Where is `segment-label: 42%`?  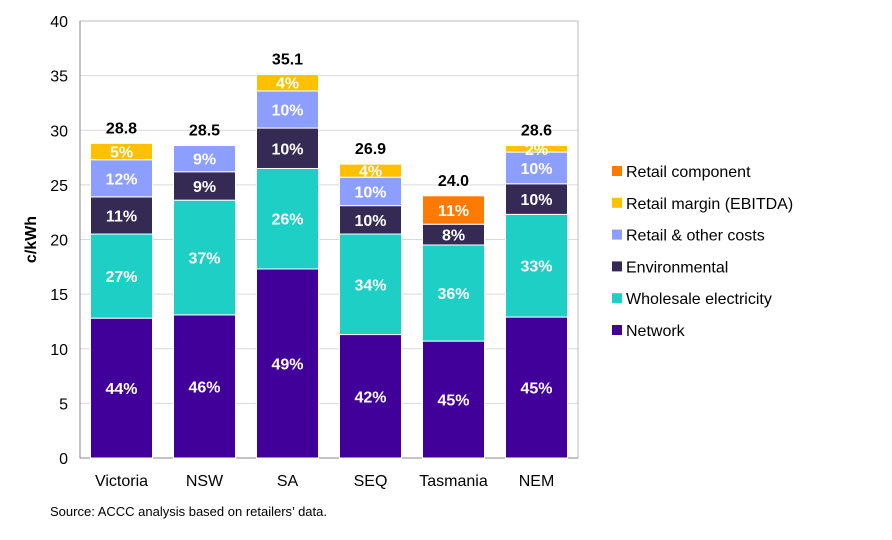
segment-label: 42% is located at coordinates (370, 397).